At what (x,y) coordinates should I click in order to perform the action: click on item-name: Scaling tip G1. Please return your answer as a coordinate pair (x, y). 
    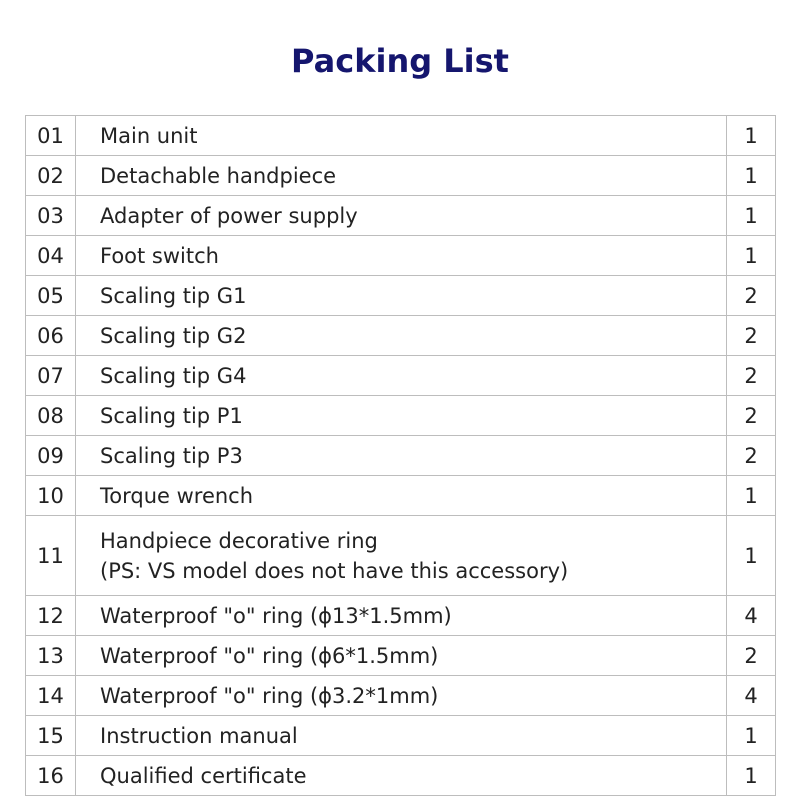
    Looking at the image, I should click on (173, 295).